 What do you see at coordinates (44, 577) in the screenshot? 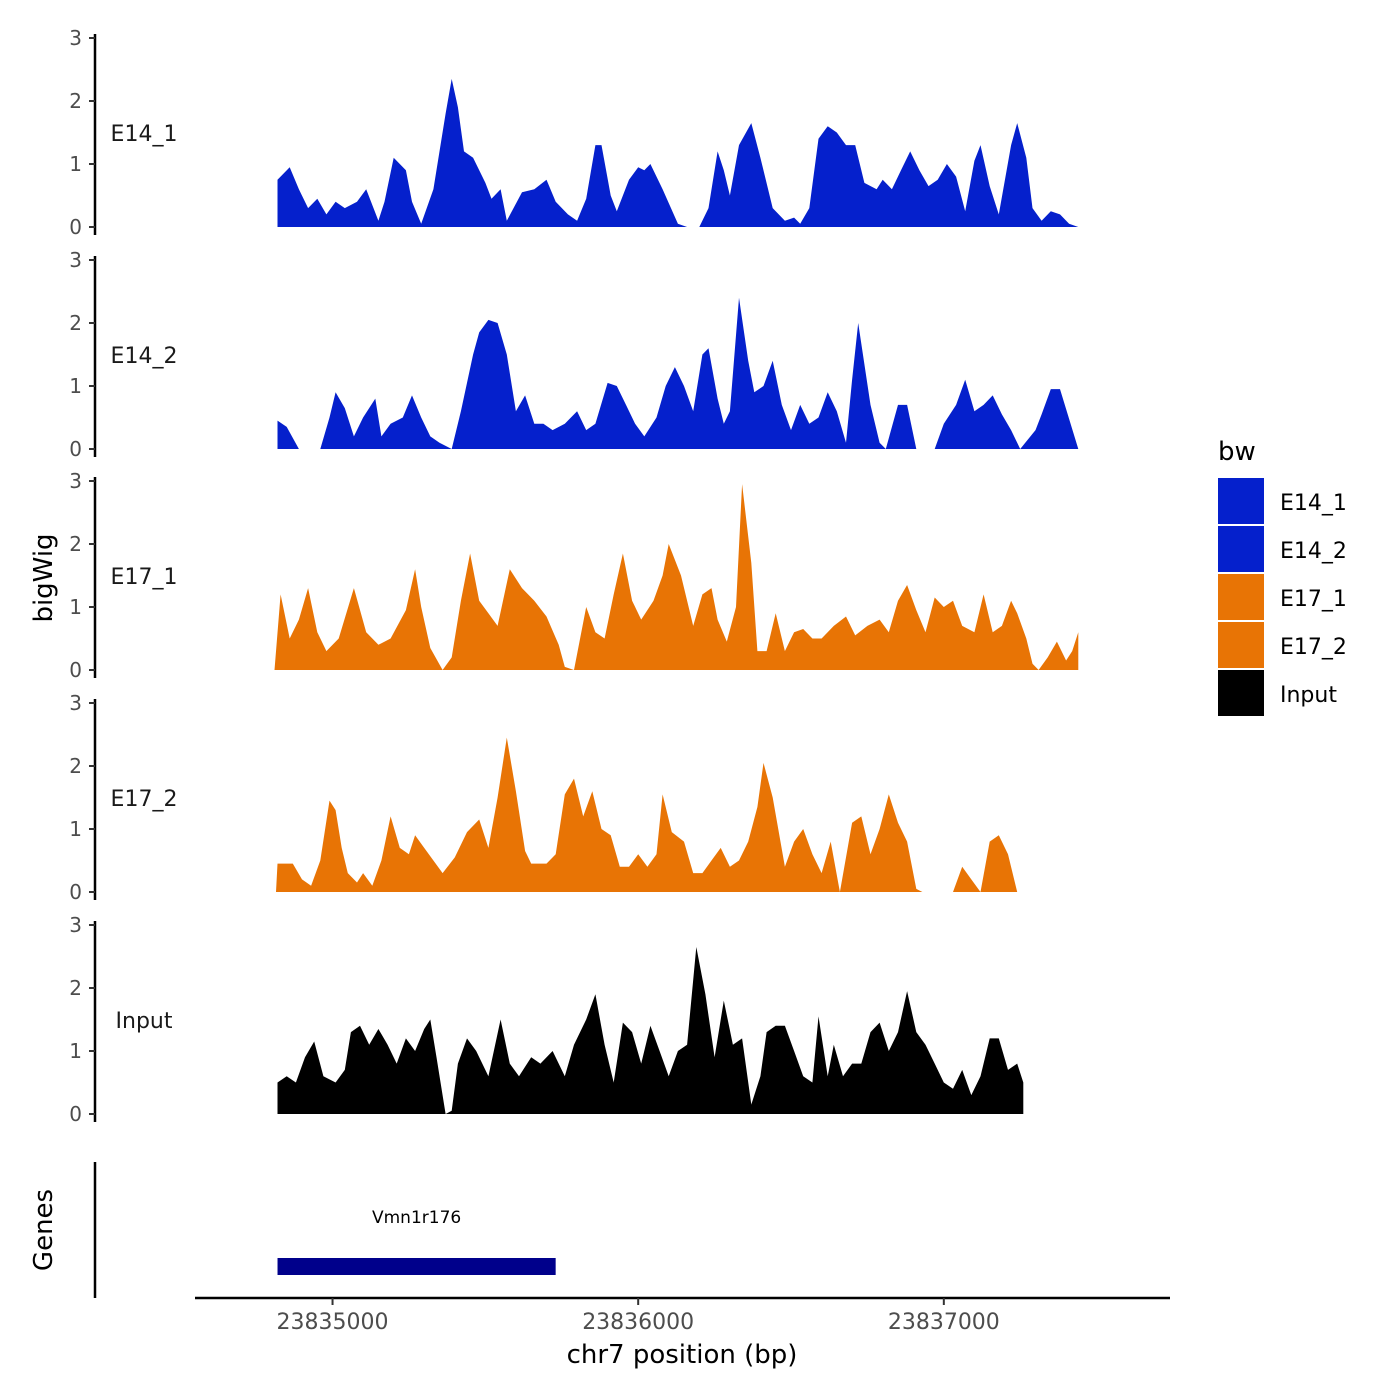
I see `y-axis-title: bigWig` at bounding box center [44, 577].